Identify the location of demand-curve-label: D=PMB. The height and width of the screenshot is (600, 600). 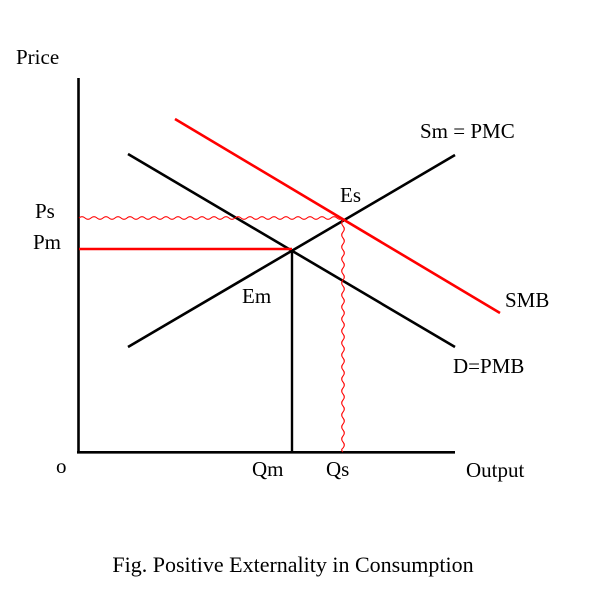
(489, 366).